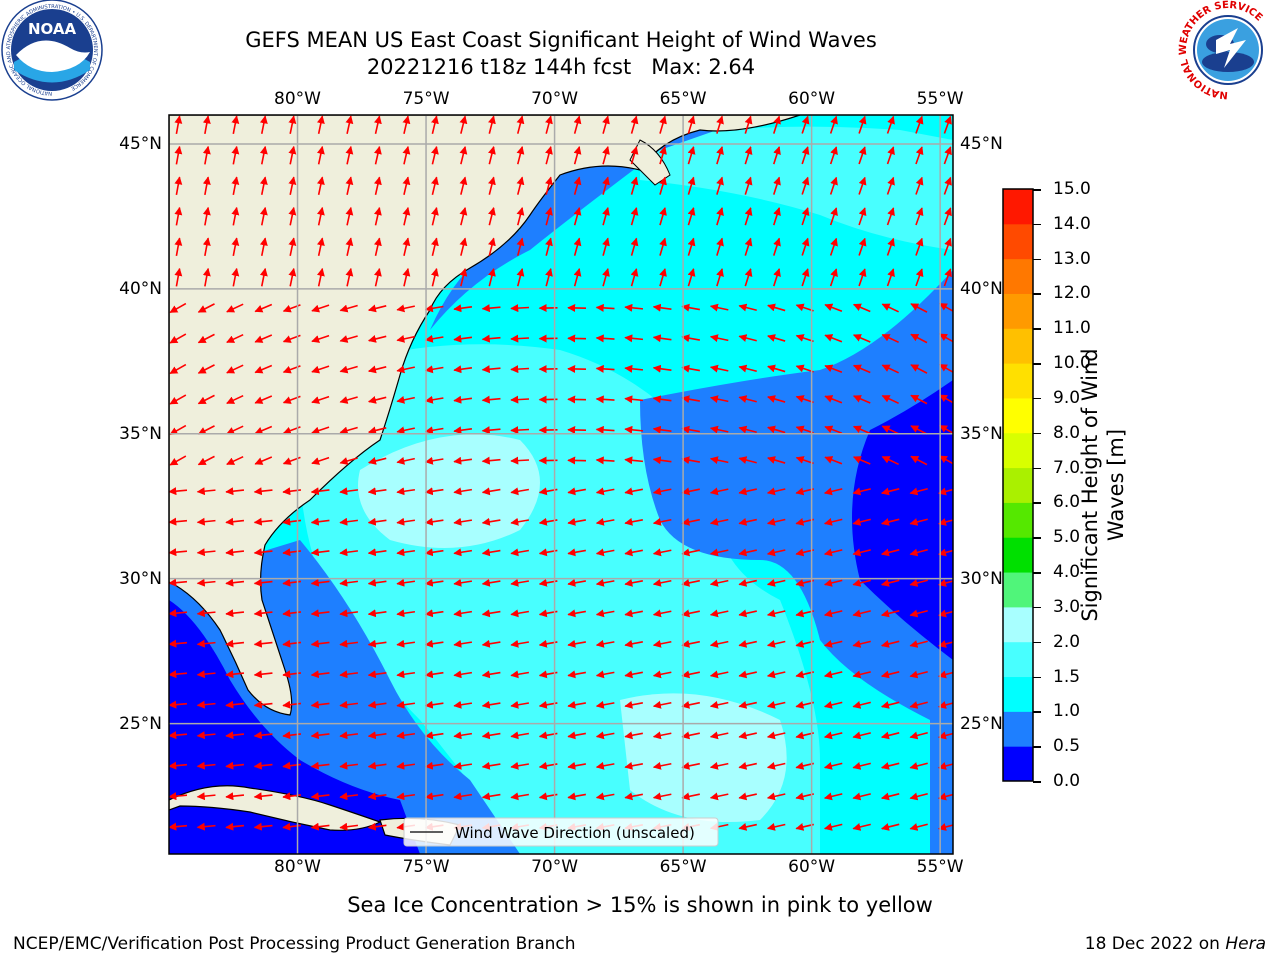  I want to click on colorbar-level-label: 11.0, so click(1072, 328).